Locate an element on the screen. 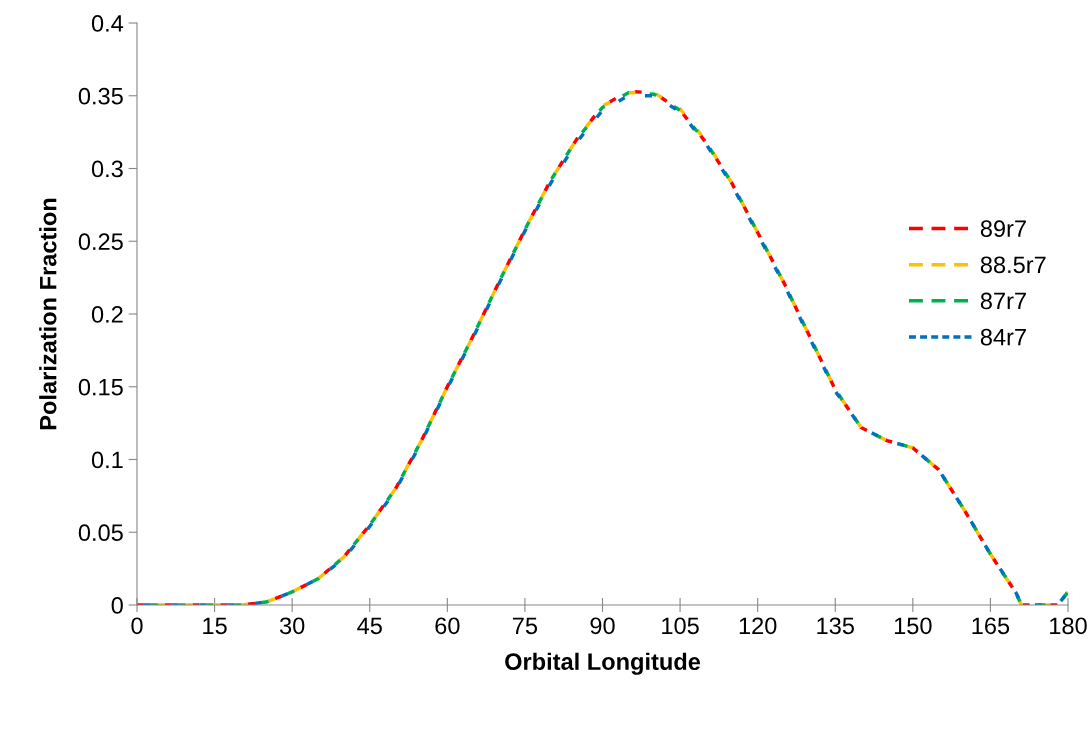 This screenshot has height=732, width=1091. y-tick-label: 0.2 is located at coordinates (107, 314).